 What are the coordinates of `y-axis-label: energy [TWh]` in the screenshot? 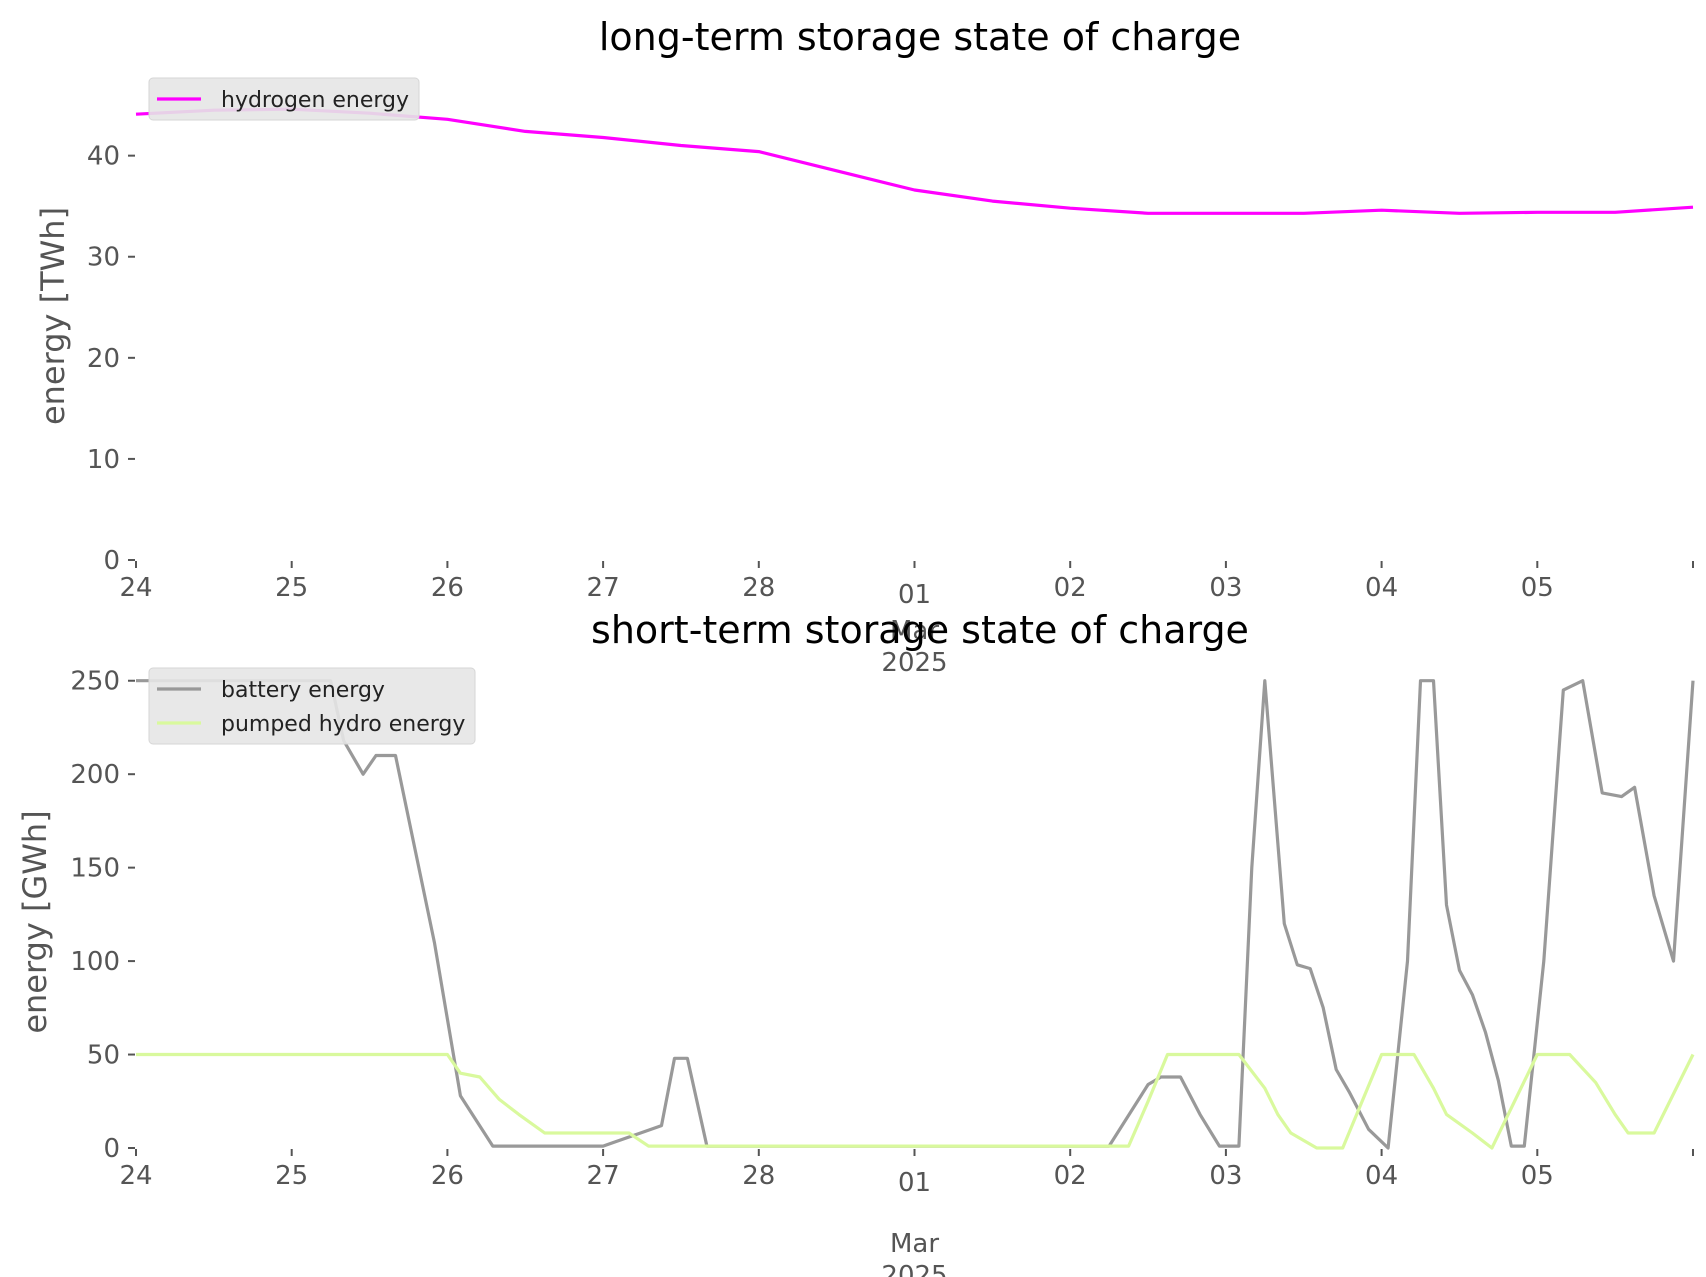 It's located at (53, 316).